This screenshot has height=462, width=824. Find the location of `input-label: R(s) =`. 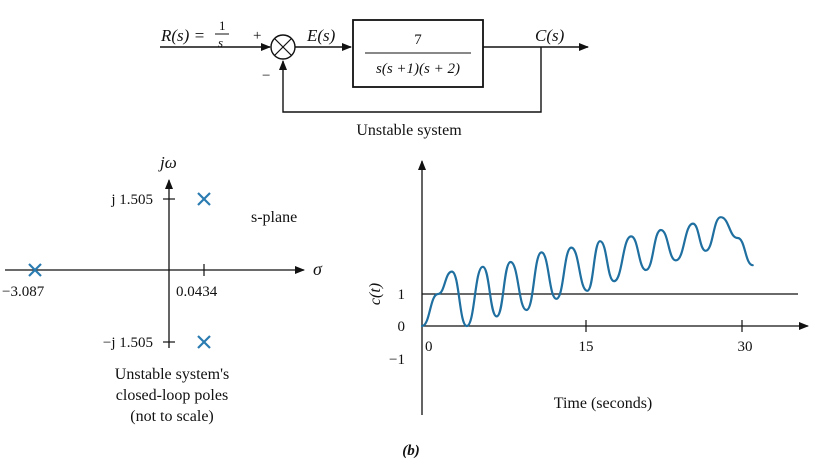

input-label: R(s) = is located at coordinates (182, 35).